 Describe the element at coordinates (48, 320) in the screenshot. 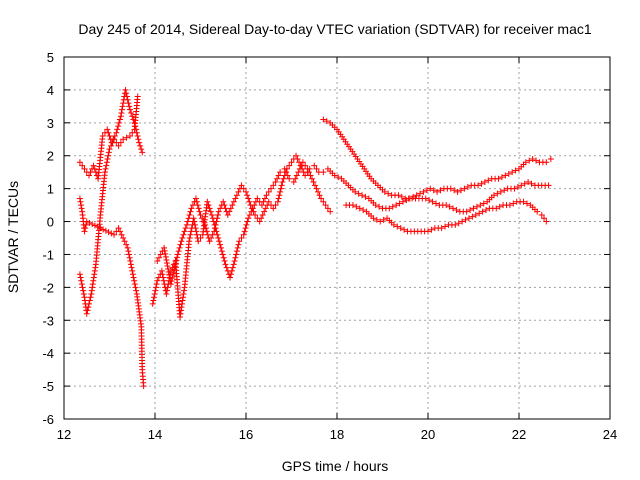

I see `y-tick-label: -3` at that location.